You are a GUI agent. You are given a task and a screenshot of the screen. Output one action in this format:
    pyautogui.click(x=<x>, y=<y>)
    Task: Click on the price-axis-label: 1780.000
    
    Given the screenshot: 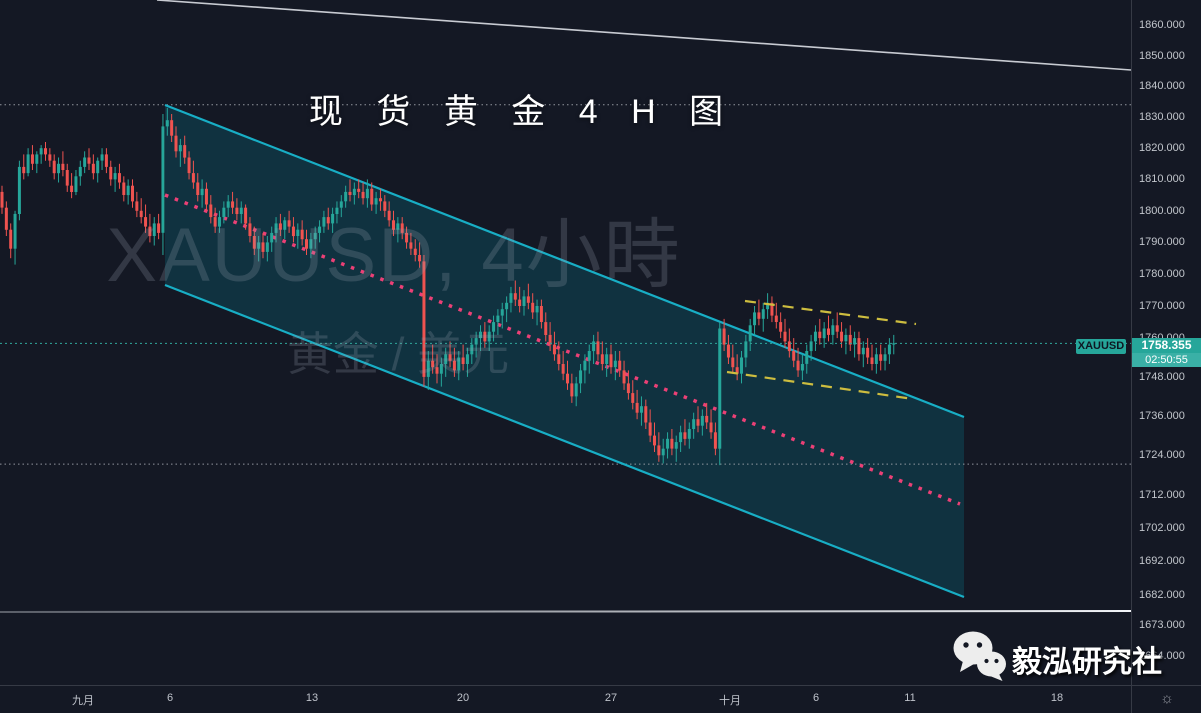 What is the action you would take?
    pyautogui.click(x=1162, y=274)
    